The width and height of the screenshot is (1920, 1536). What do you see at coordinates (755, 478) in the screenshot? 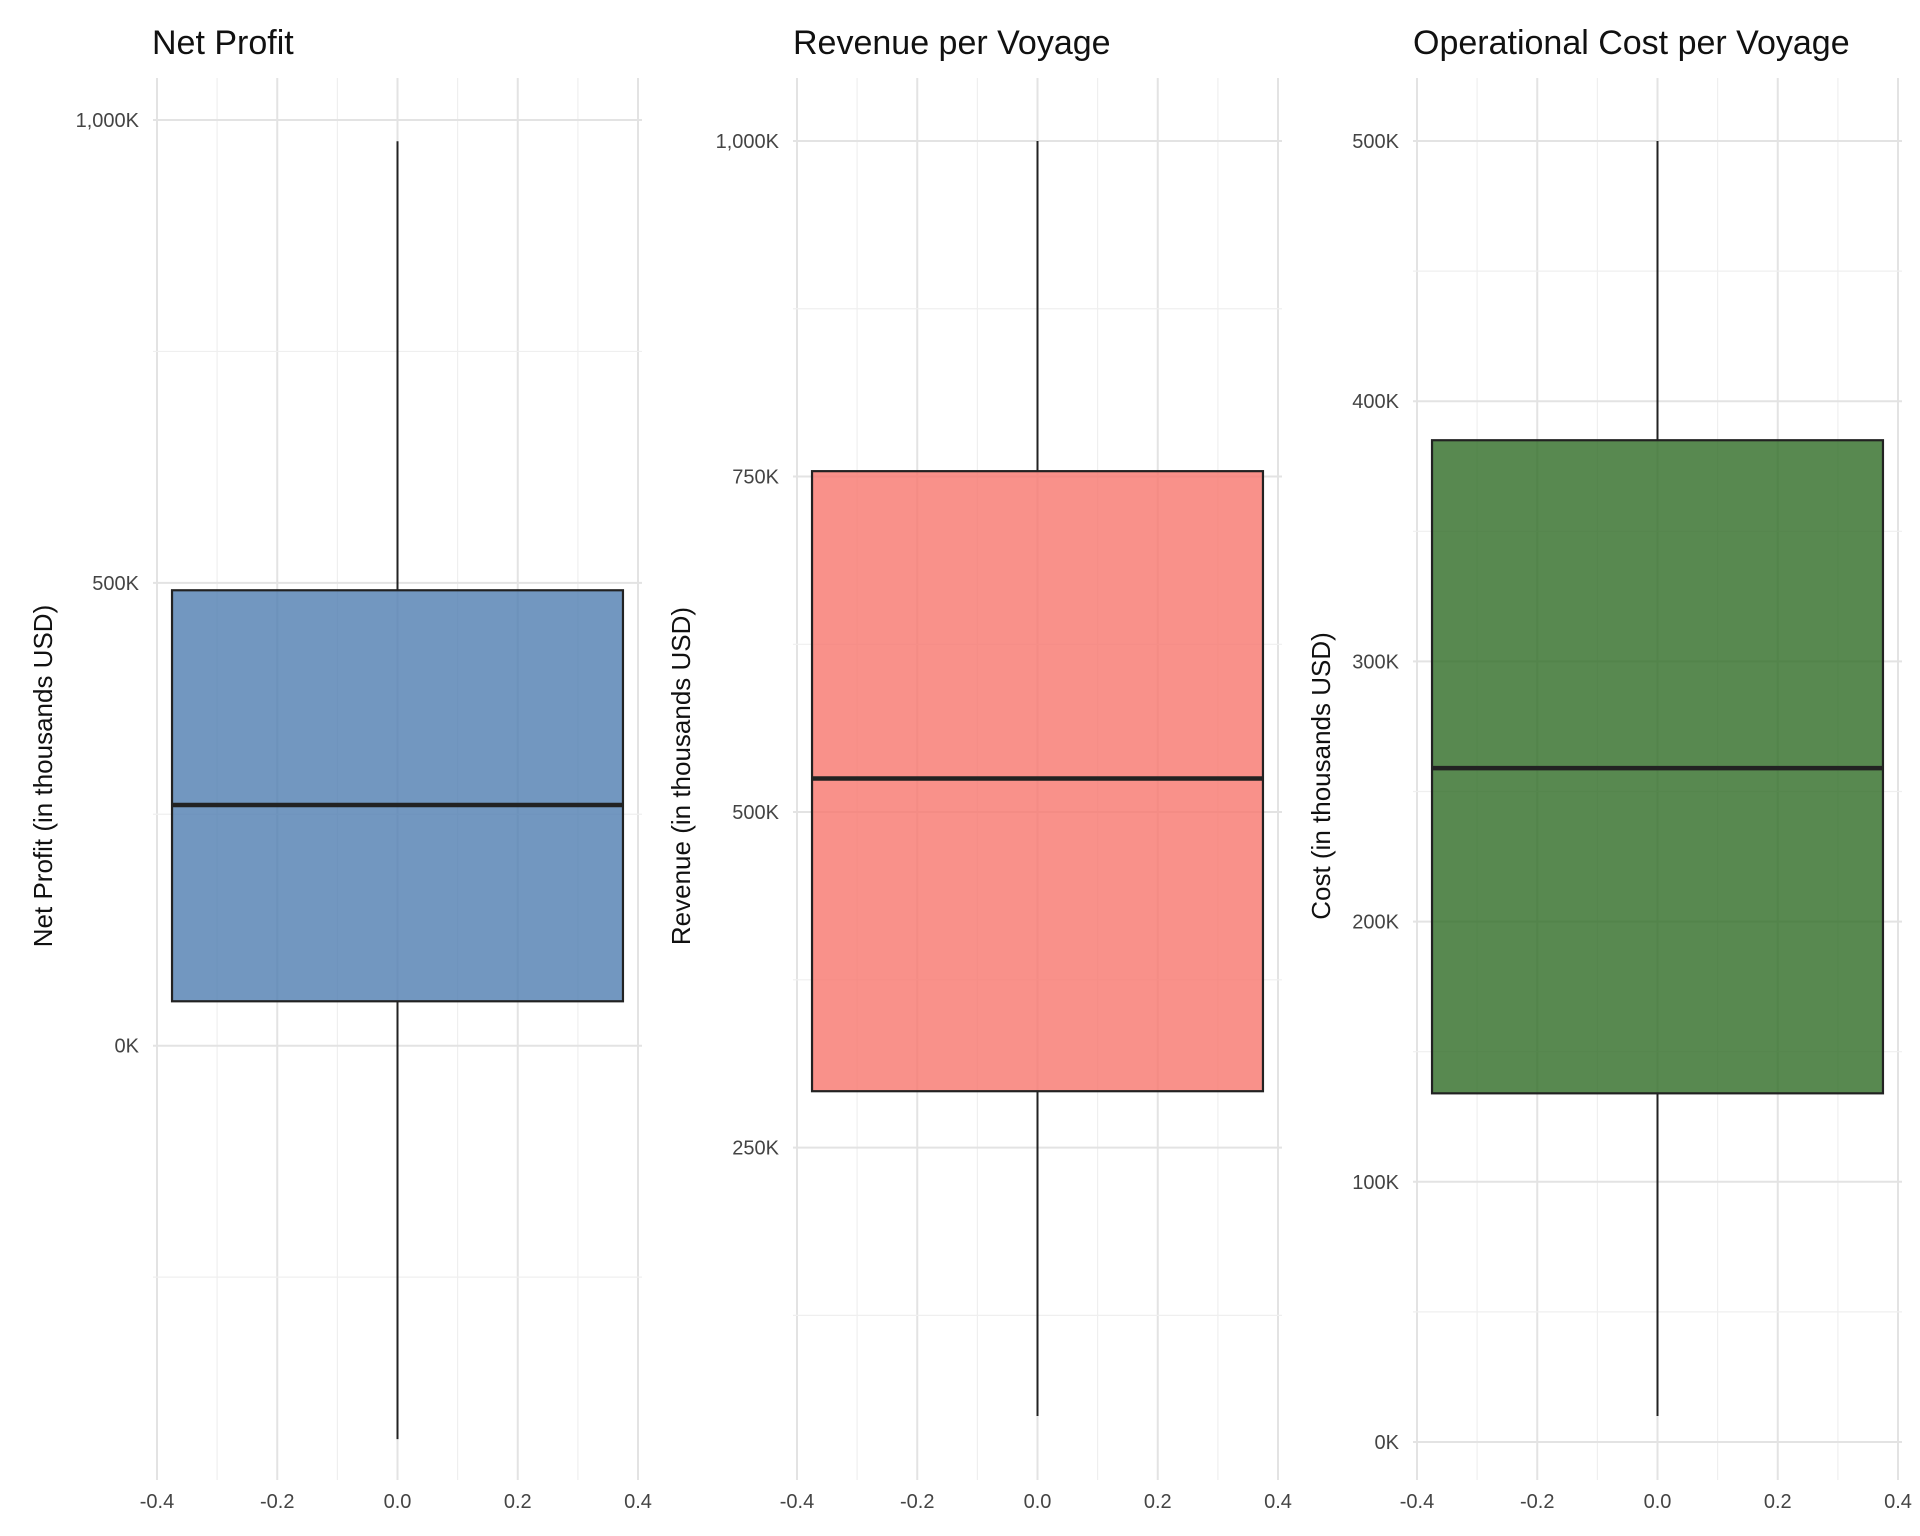
I see `y-tick-label: 750K` at bounding box center [755, 478].